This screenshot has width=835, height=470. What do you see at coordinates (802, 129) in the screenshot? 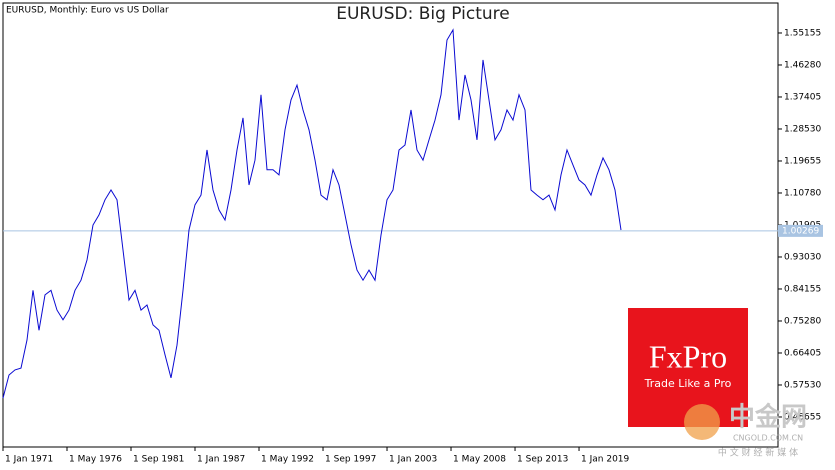
I see `y-tick-label: 1.28530` at bounding box center [802, 129].